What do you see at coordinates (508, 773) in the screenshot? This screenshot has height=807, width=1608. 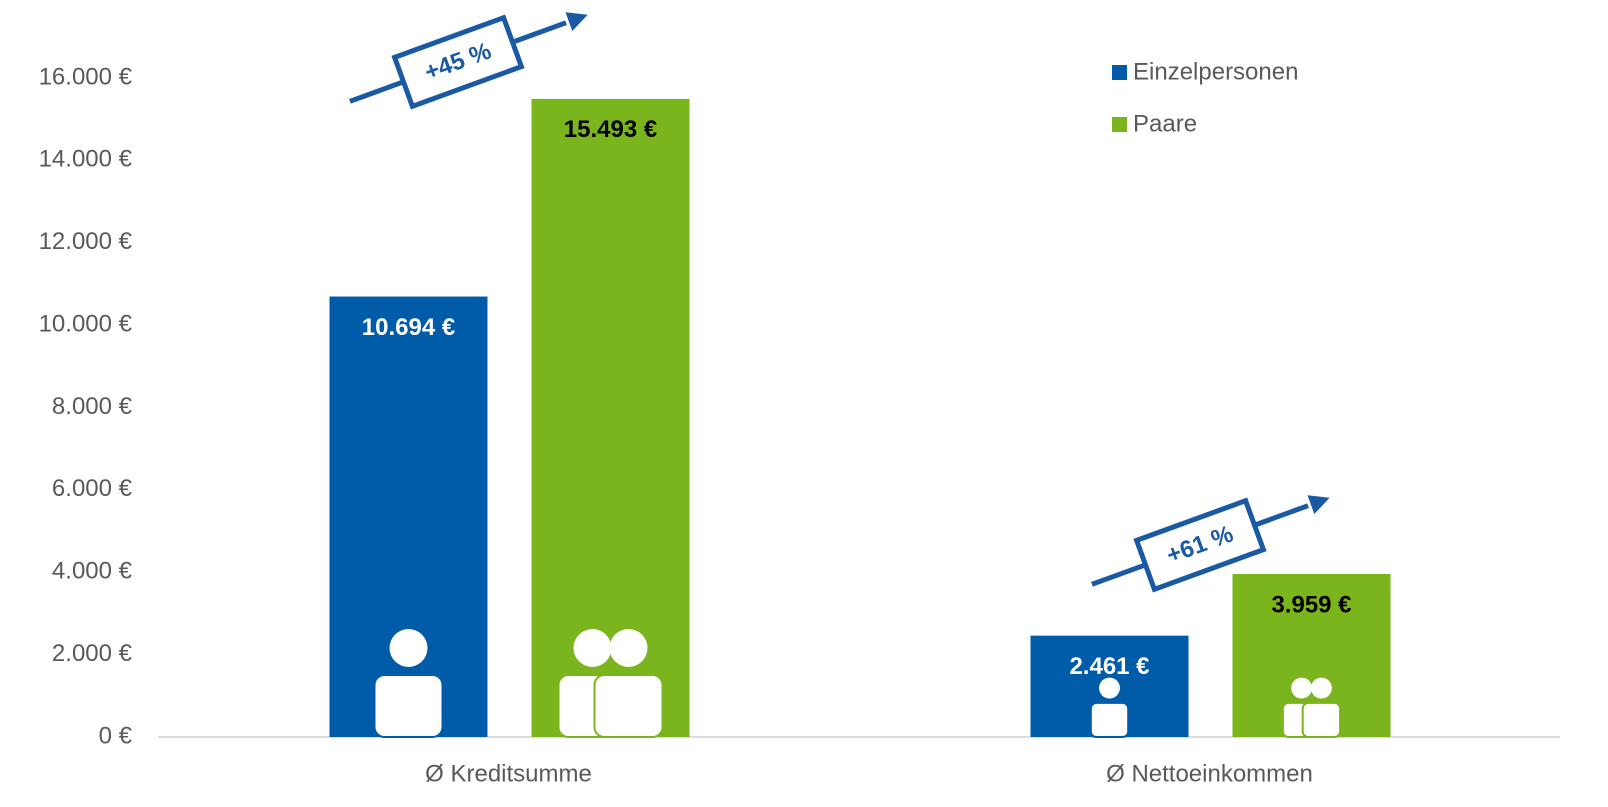 I see `x-tick-label: Ø Kreditsumme` at bounding box center [508, 773].